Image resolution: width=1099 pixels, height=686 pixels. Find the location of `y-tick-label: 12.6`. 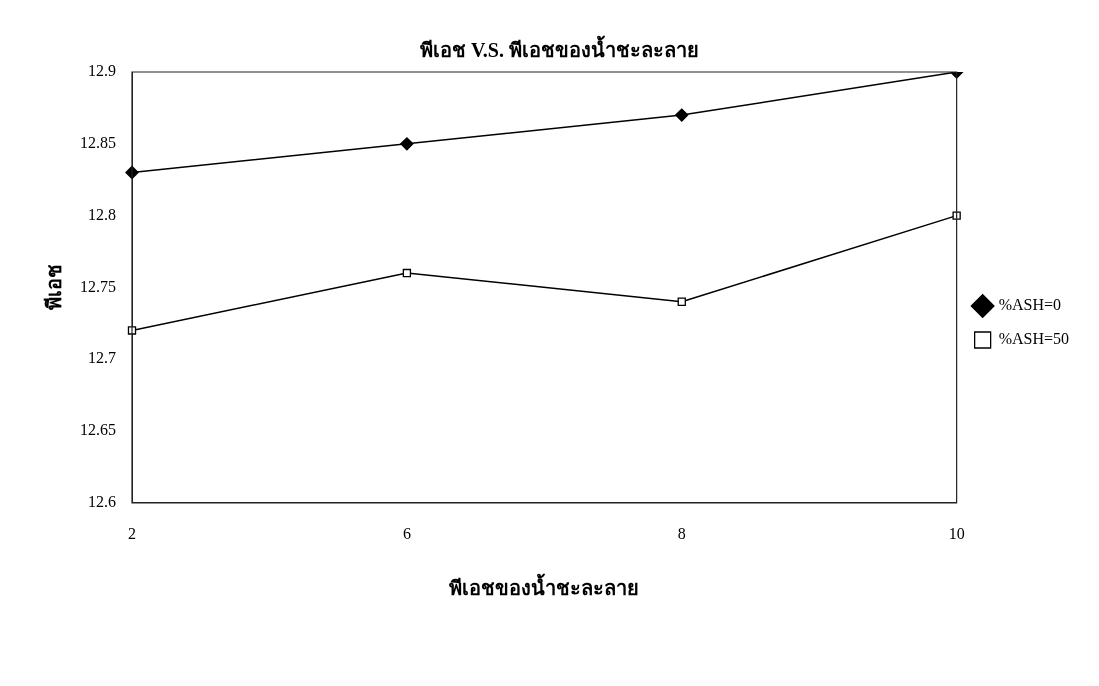

y-tick-label: 12.6 is located at coordinates (102, 501).